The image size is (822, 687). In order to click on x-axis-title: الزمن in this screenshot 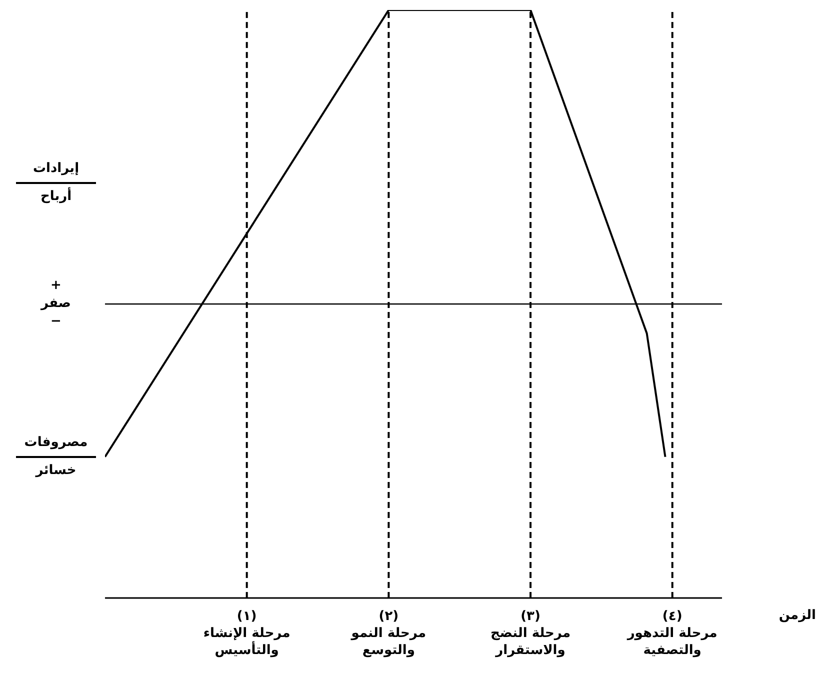, I will do `click(797, 615)`.